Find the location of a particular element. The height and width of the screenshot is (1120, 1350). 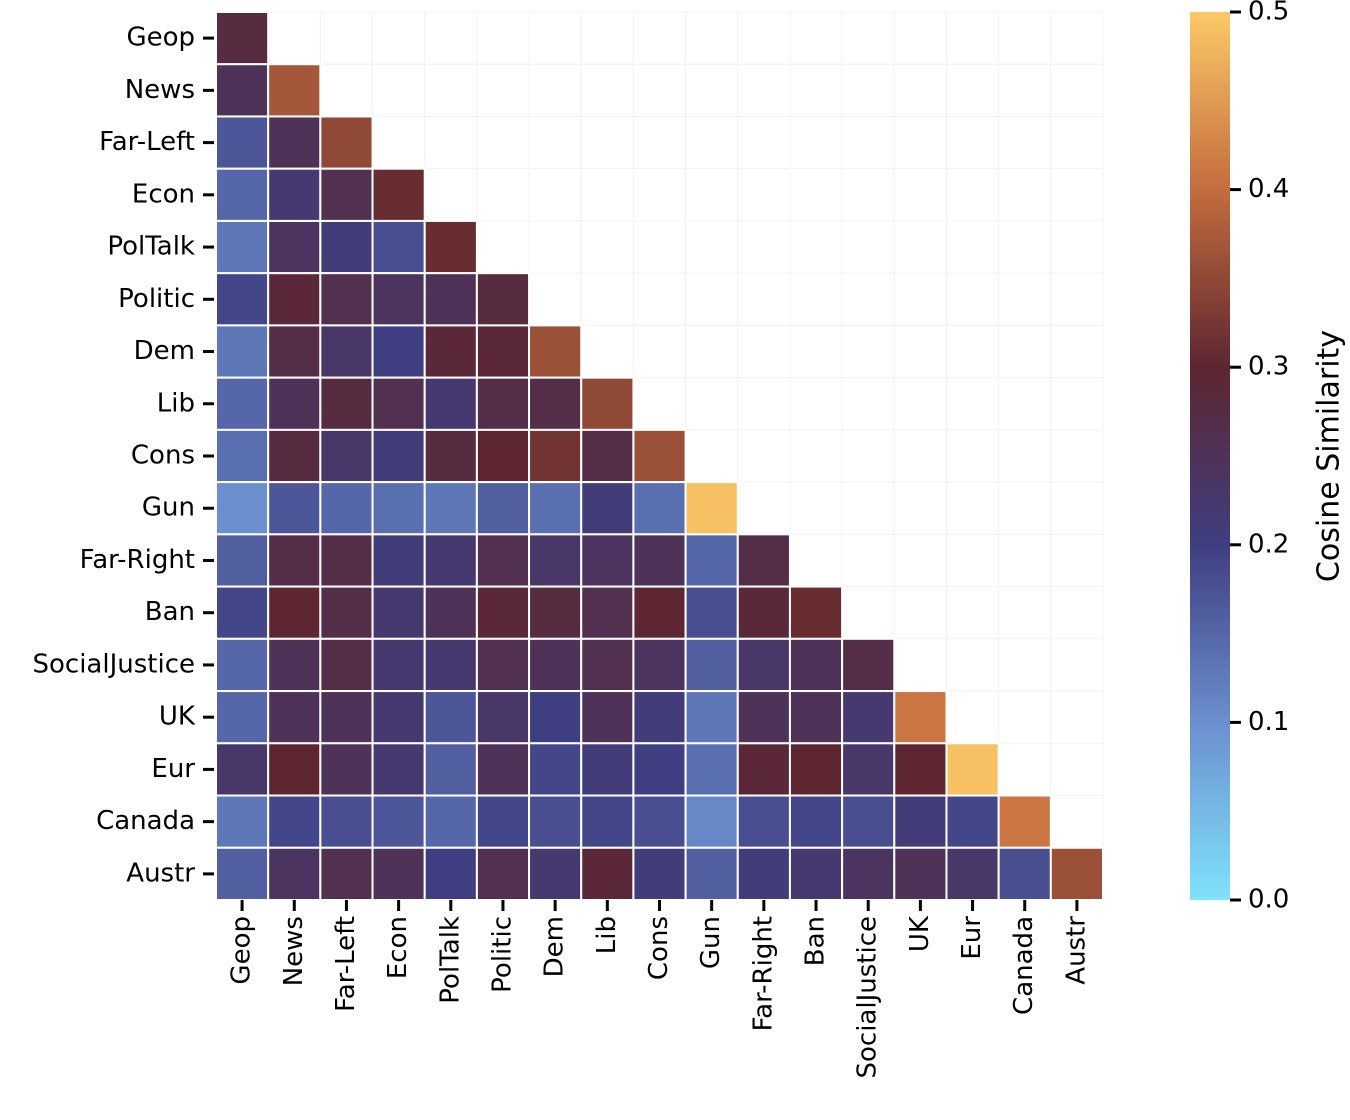

colorbar-tick-label: 0.2 is located at coordinates (1268, 544).